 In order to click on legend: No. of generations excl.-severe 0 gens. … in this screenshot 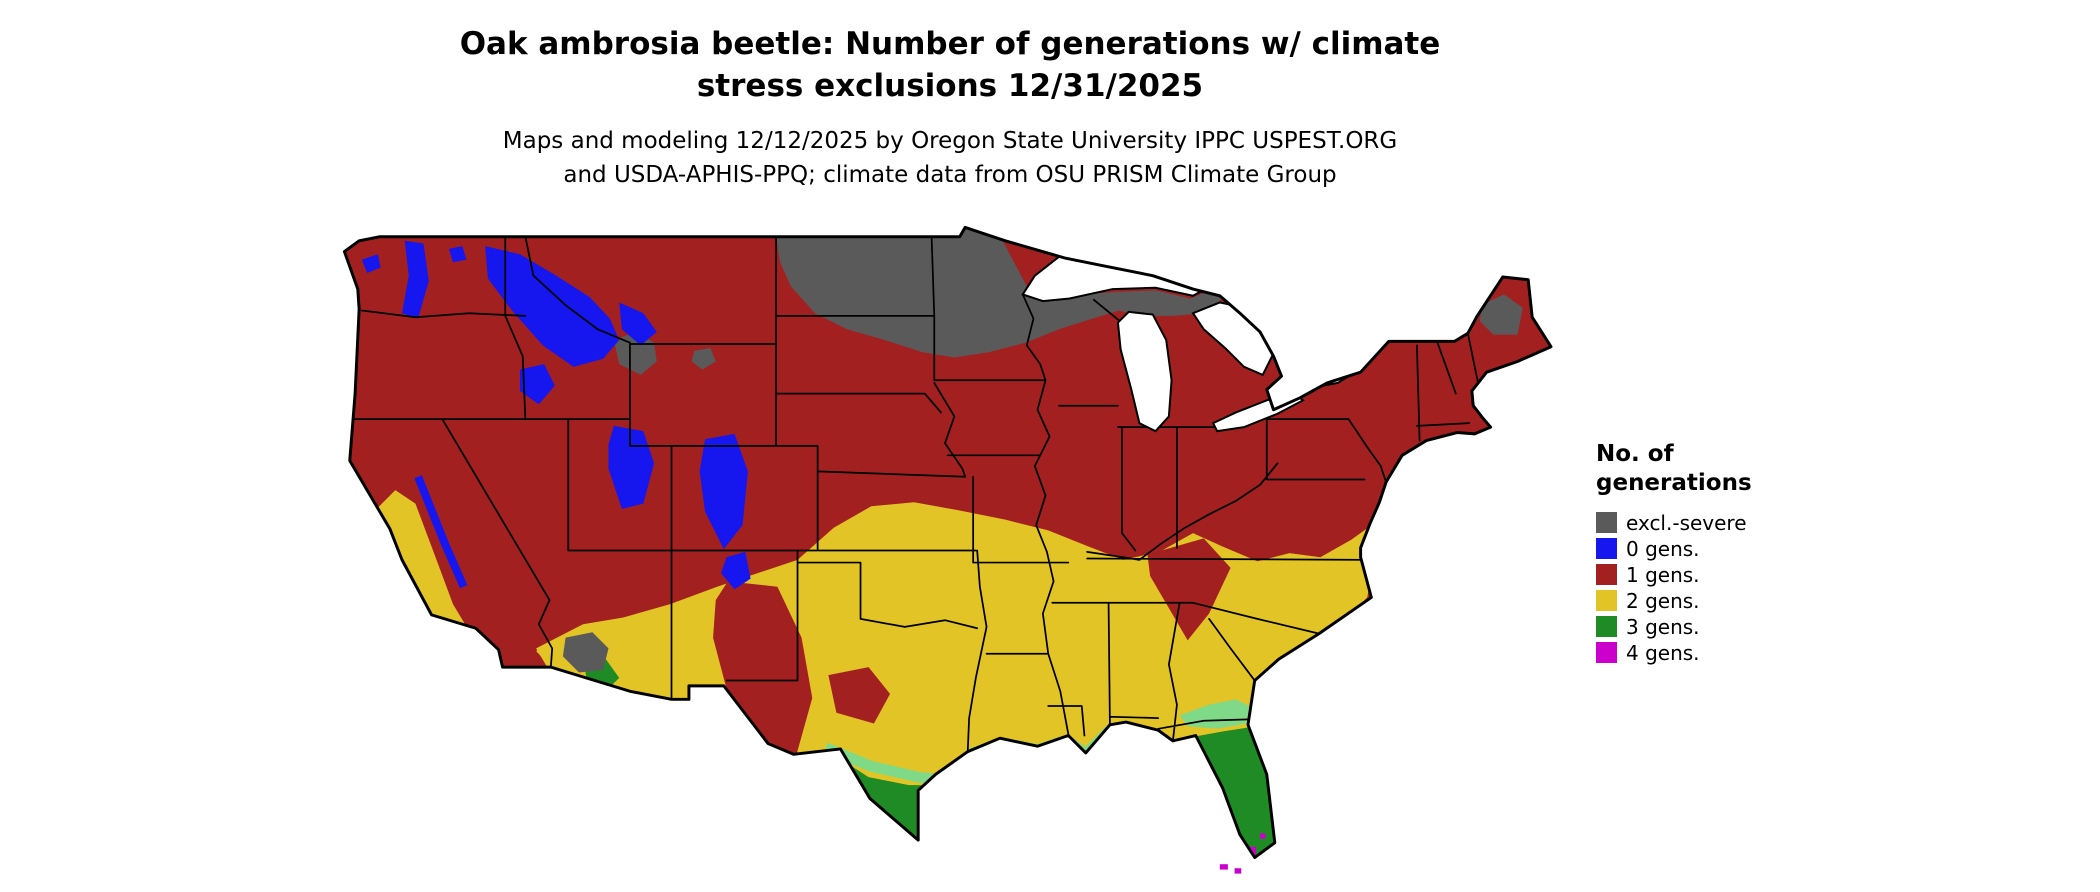, I will do `click(1681, 553)`.